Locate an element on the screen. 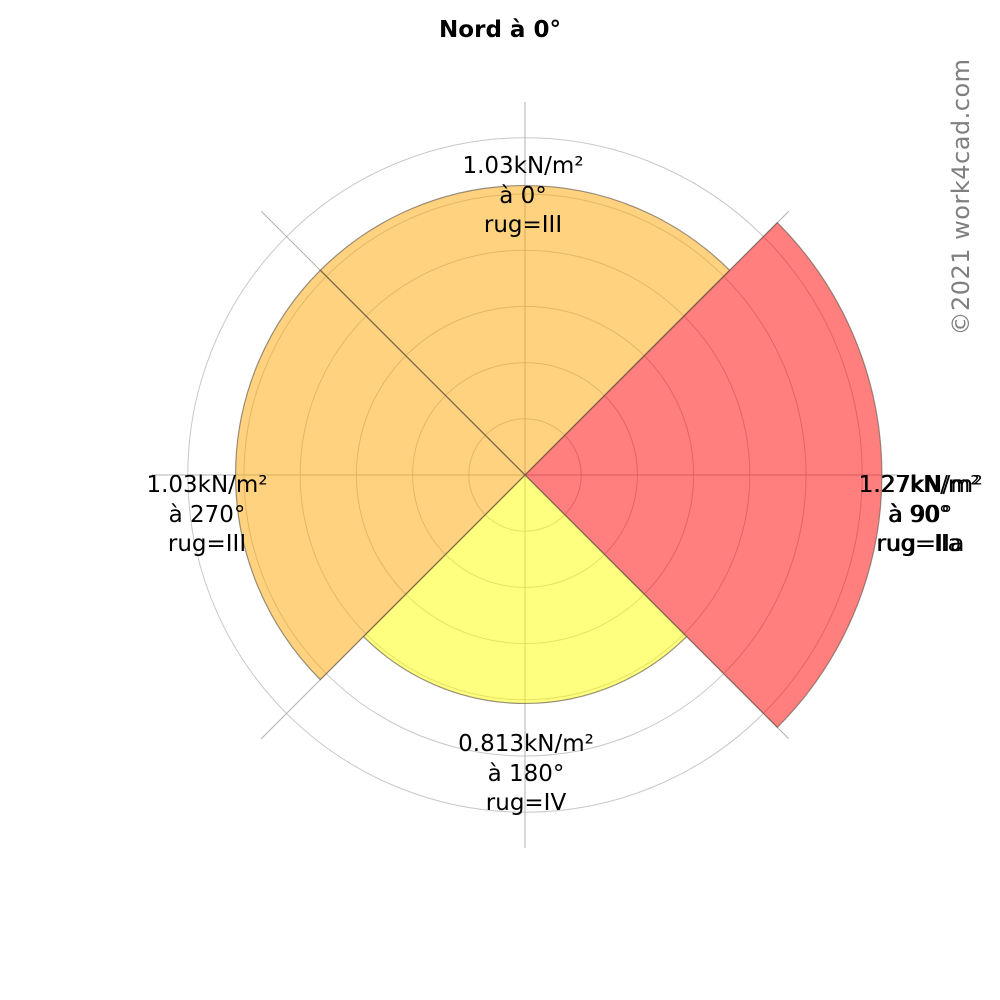 This screenshot has width=1000, height=1000. label-north: 1.03kN/m² à 0° rug=III is located at coordinates (523, 196).